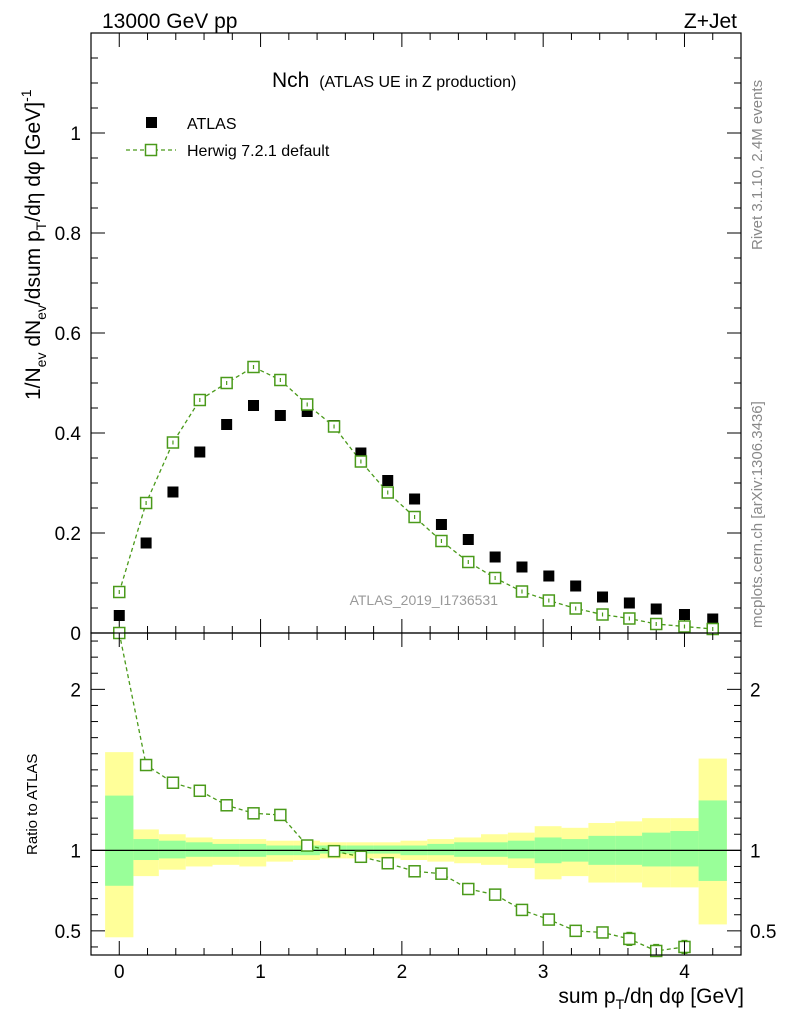 This screenshot has width=786, height=1024. Describe the element at coordinates (260, 972) in the screenshot. I see `x-tick-label: 1` at that location.